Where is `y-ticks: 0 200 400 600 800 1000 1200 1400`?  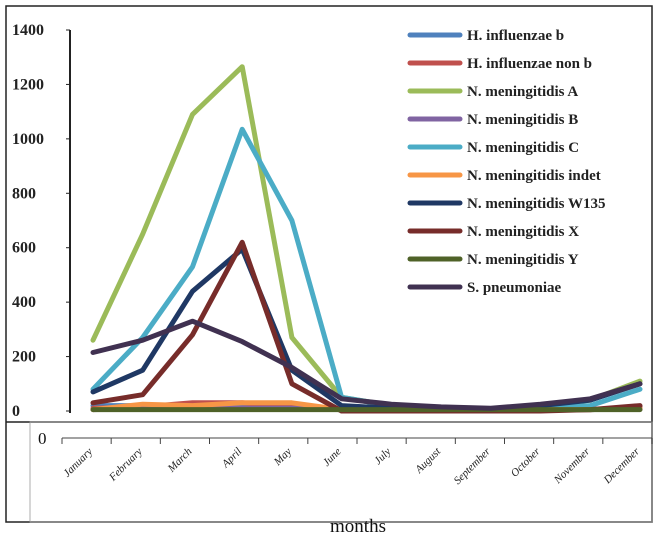 y-ticks: 0 200 400 600 800 1000 1200 1400 is located at coordinates (41, 221).